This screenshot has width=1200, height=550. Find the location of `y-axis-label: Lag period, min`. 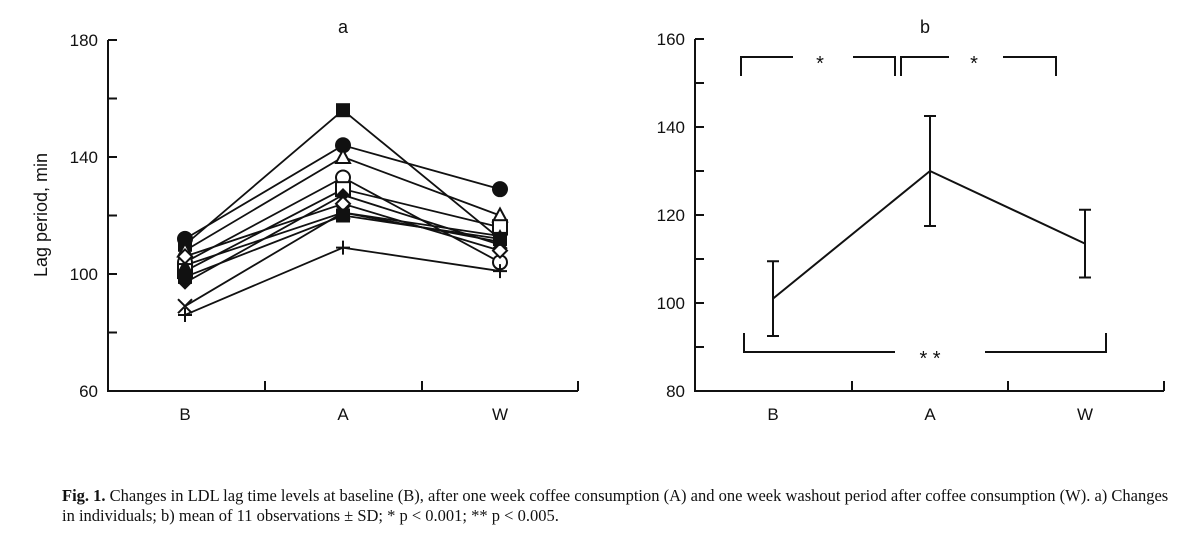

y-axis-label: Lag period, min is located at coordinates (41, 215).